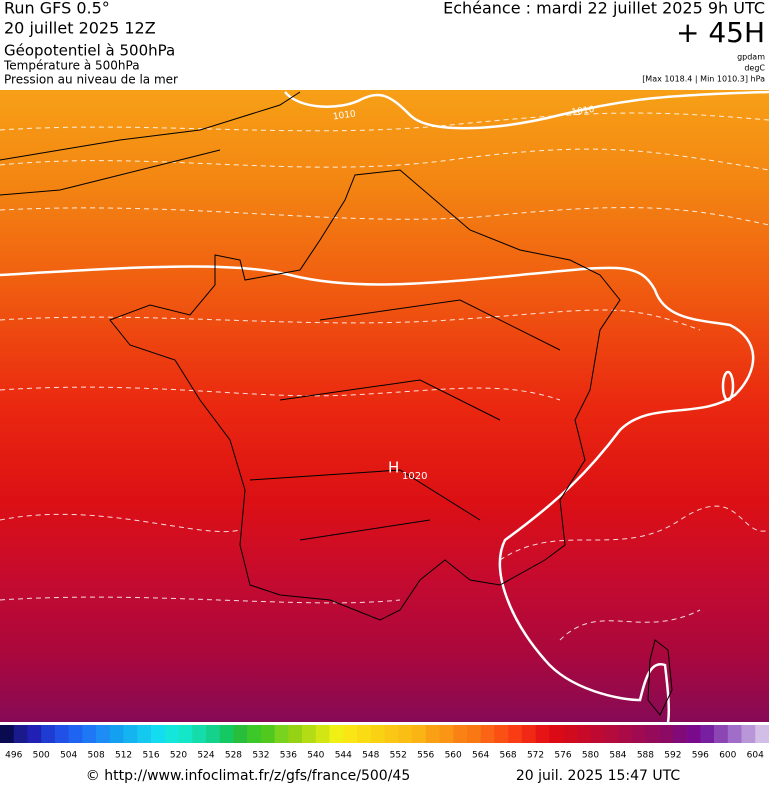 The image size is (769, 790). What do you see at coordinates (590, 756) in the screenshot?
I see `colorbar-label: 580` at bounding box center [590, 756].